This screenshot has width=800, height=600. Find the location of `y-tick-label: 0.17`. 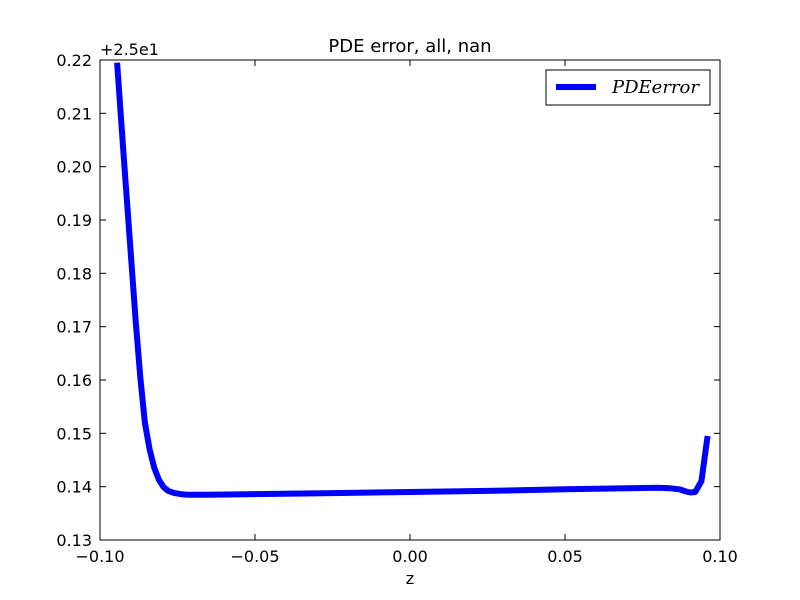

y-tick-label: 0.17 is located at coordinates (74, 327).